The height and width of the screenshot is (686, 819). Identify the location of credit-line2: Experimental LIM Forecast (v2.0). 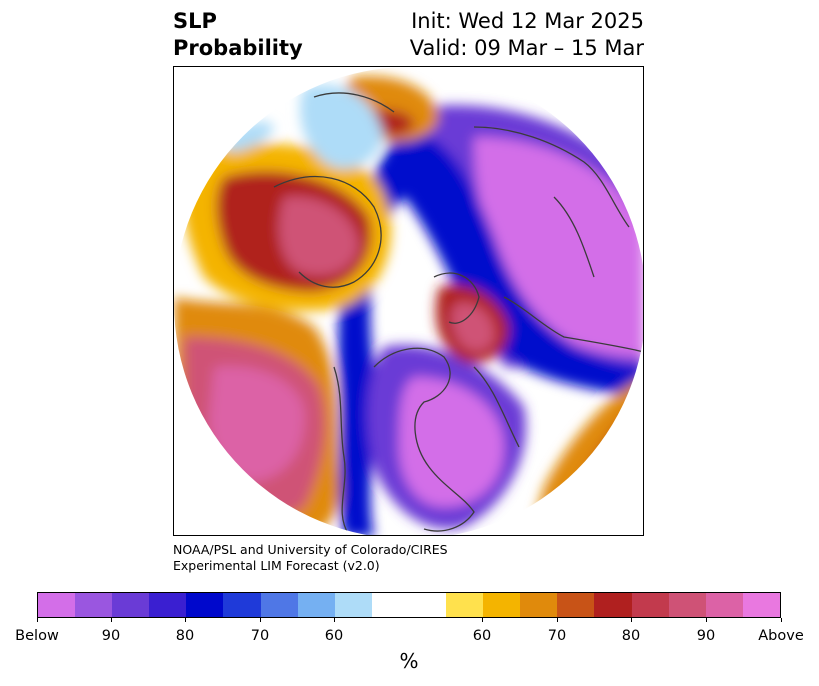
(276, 565).